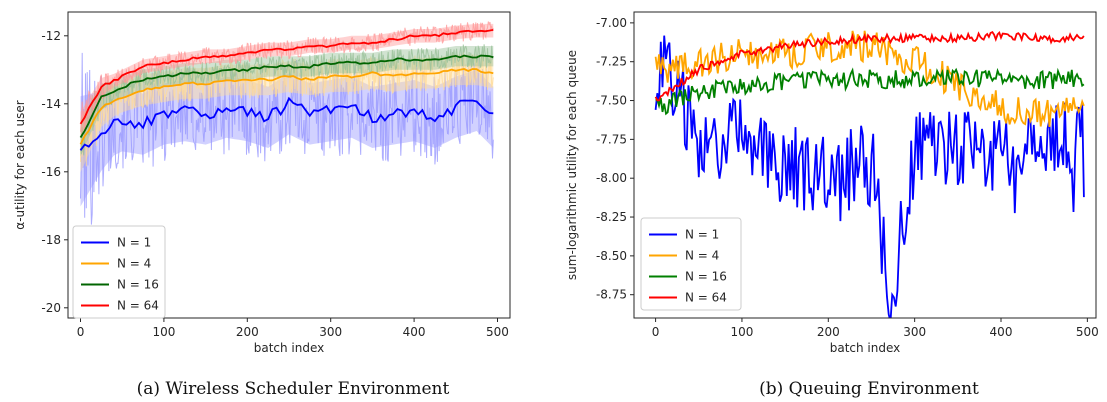  What do you see at coordinates (138, 285) in the screenshot?
I see `panel-a-legend-label: N = 16` at bounding box center [138, 285].